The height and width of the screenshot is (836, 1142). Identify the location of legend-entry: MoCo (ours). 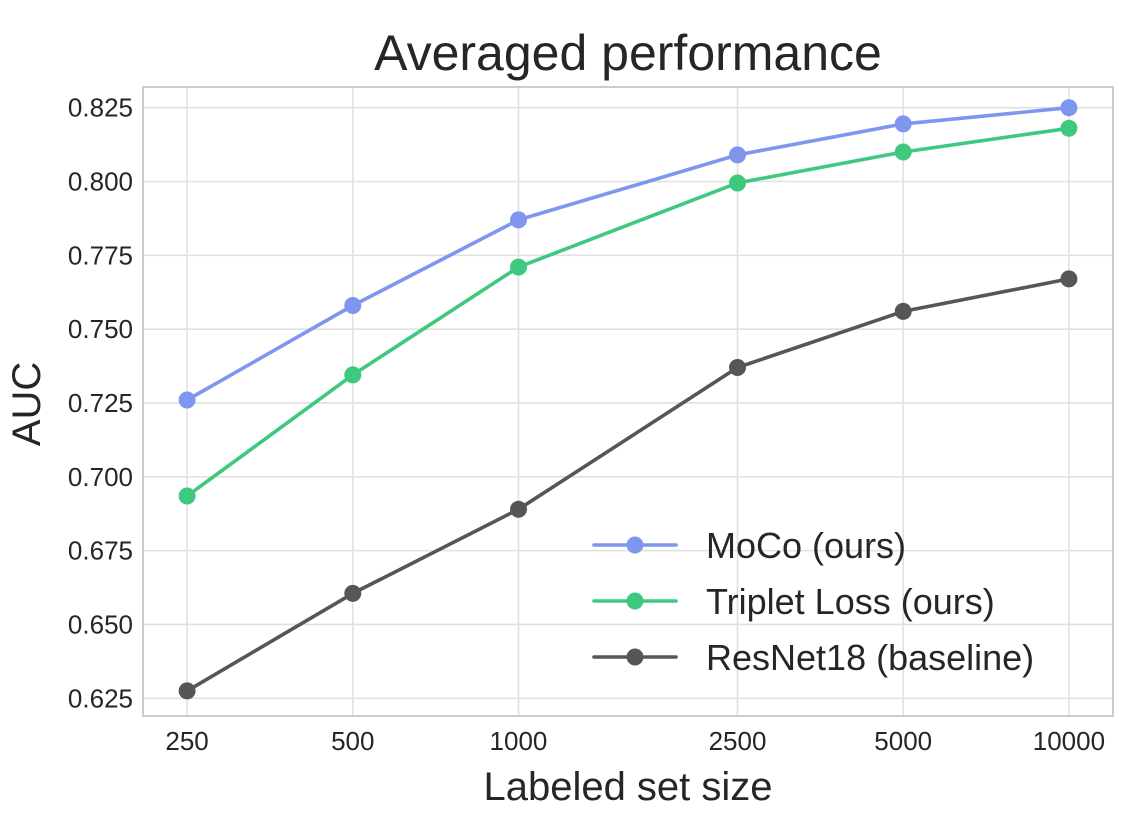
(749, 545).